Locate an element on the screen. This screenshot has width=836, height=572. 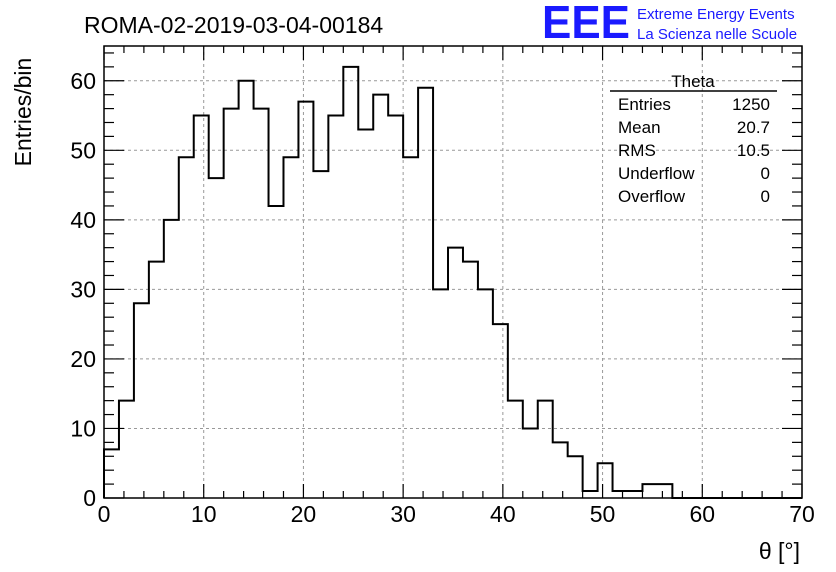
x-tick-label: 40 is located at coordinates (503, 514).